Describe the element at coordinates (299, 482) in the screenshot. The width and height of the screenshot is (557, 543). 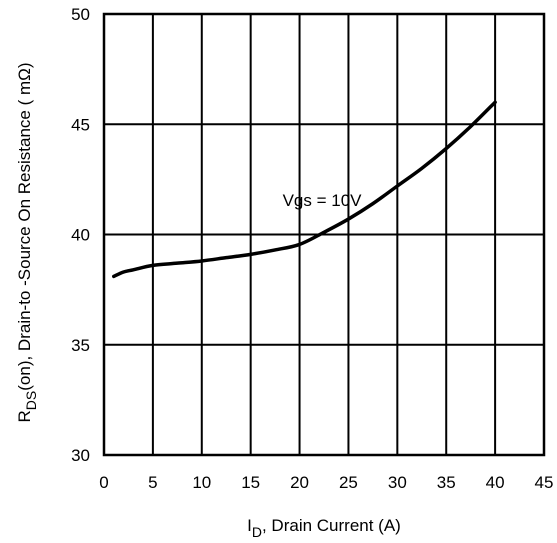
I see `x-tick-label: 20` at that location.